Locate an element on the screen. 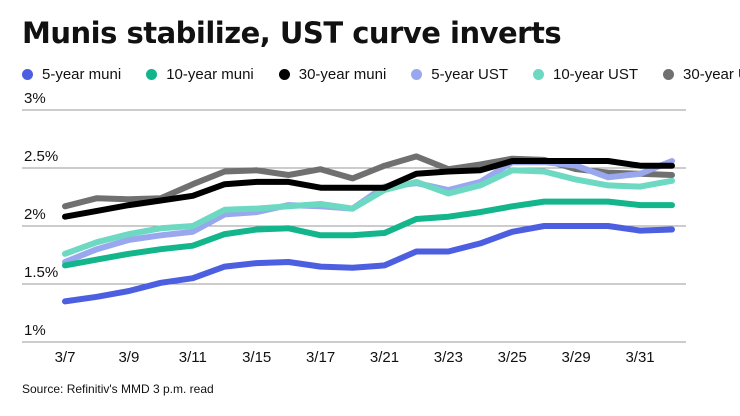 This screenshot has height=416, width=740. legend-item: 30-year UST is located at coordinates (701, 74).